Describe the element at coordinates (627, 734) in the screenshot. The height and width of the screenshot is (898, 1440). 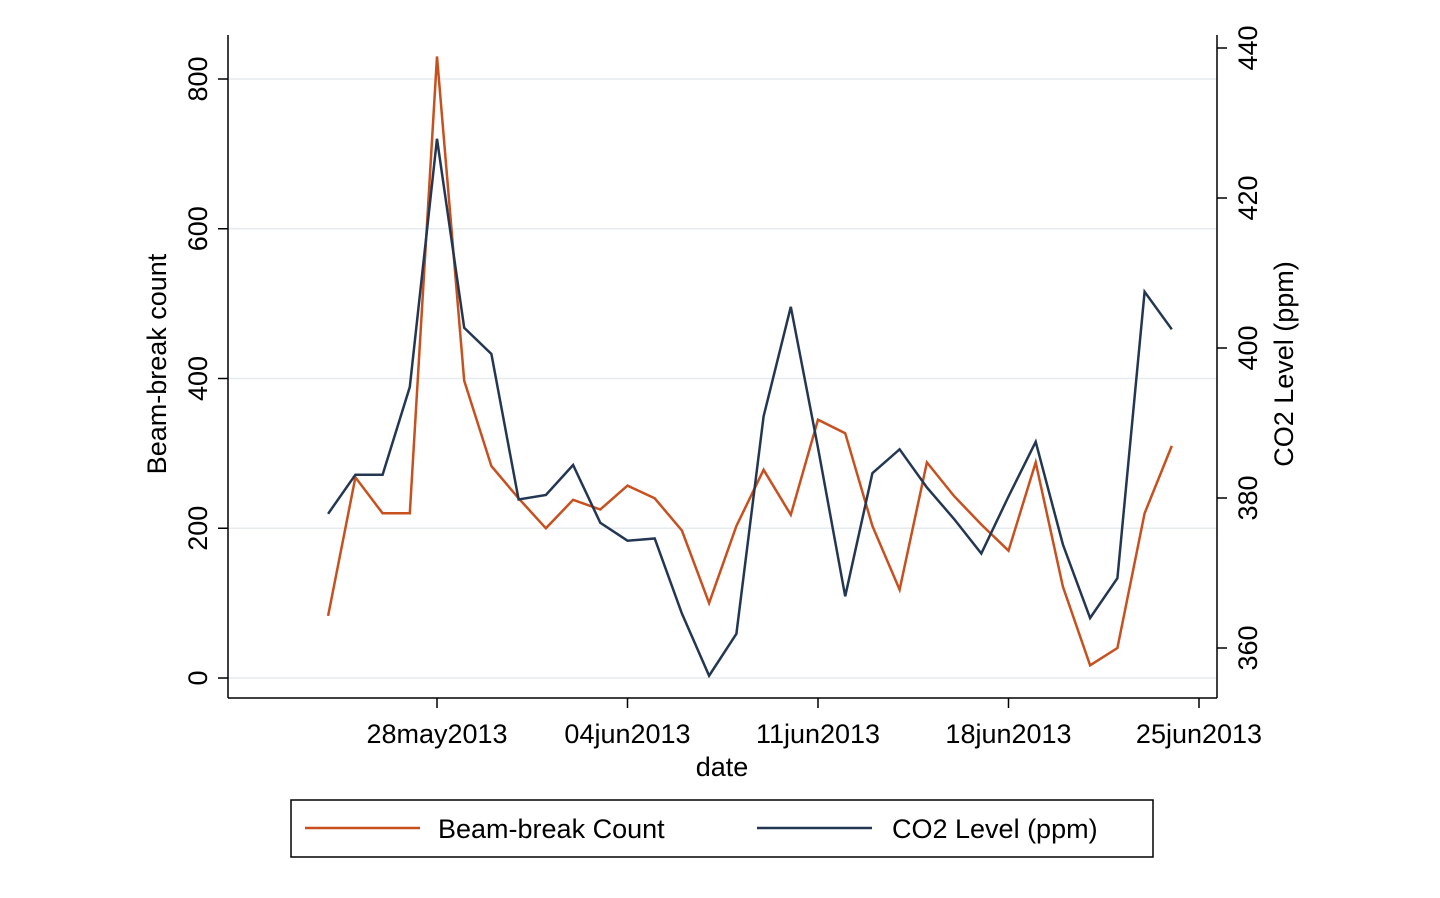
I see `x-tick-label-1: 04jun2013` at that location.